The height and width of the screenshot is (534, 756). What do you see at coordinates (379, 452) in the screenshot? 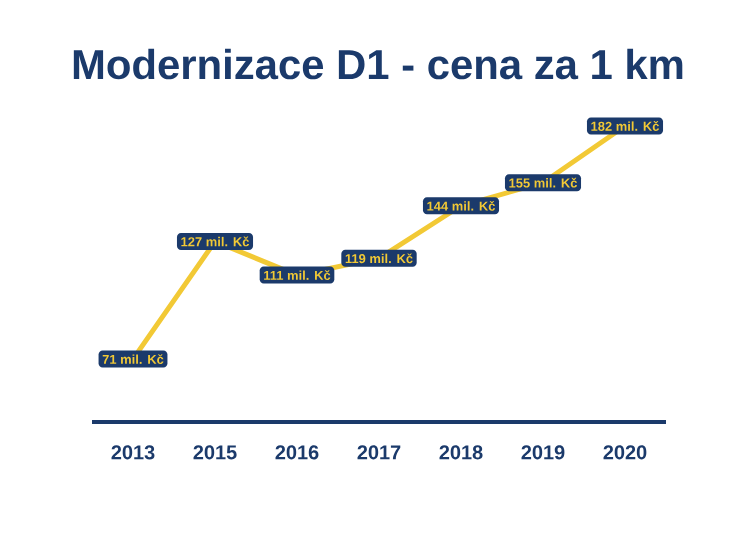
I see `x-tick-label: 2017` at bounding box center [379, 452].